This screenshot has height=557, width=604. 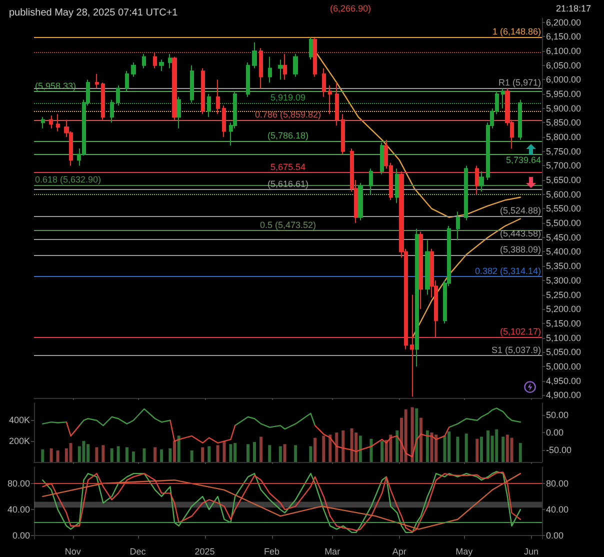 What do you see at coordinates (564, 209) in the screenshot?
I see `y-tick-label: 5,550.00` at bounding box center [564, 209].